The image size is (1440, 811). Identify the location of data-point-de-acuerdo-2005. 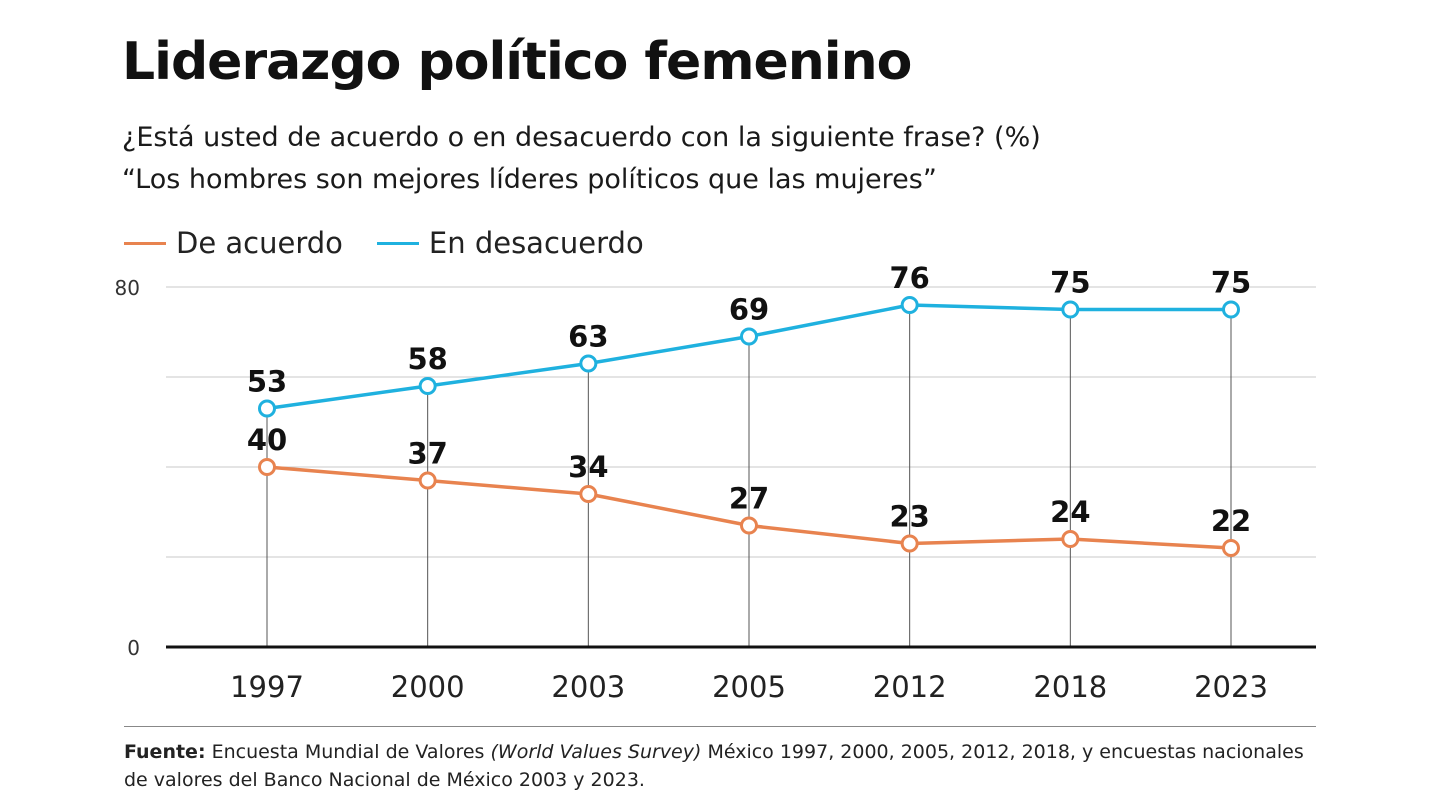
(749, 525).